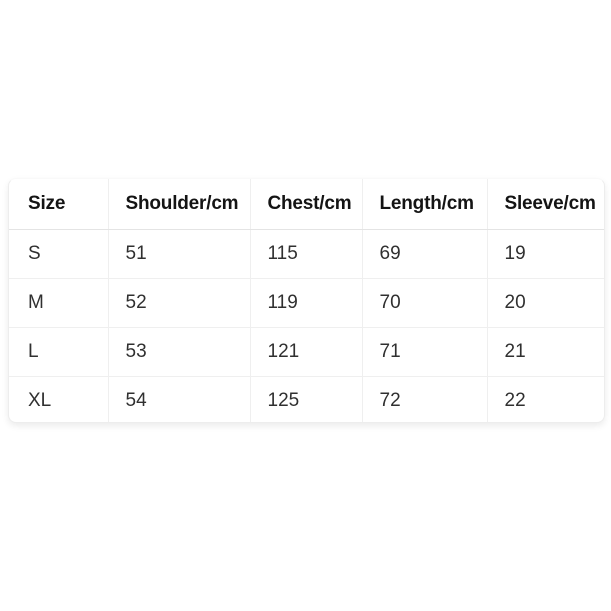 This screenshot has width=611, height=611. I want to click on cell-shoulder: 53, so click(178, 352).